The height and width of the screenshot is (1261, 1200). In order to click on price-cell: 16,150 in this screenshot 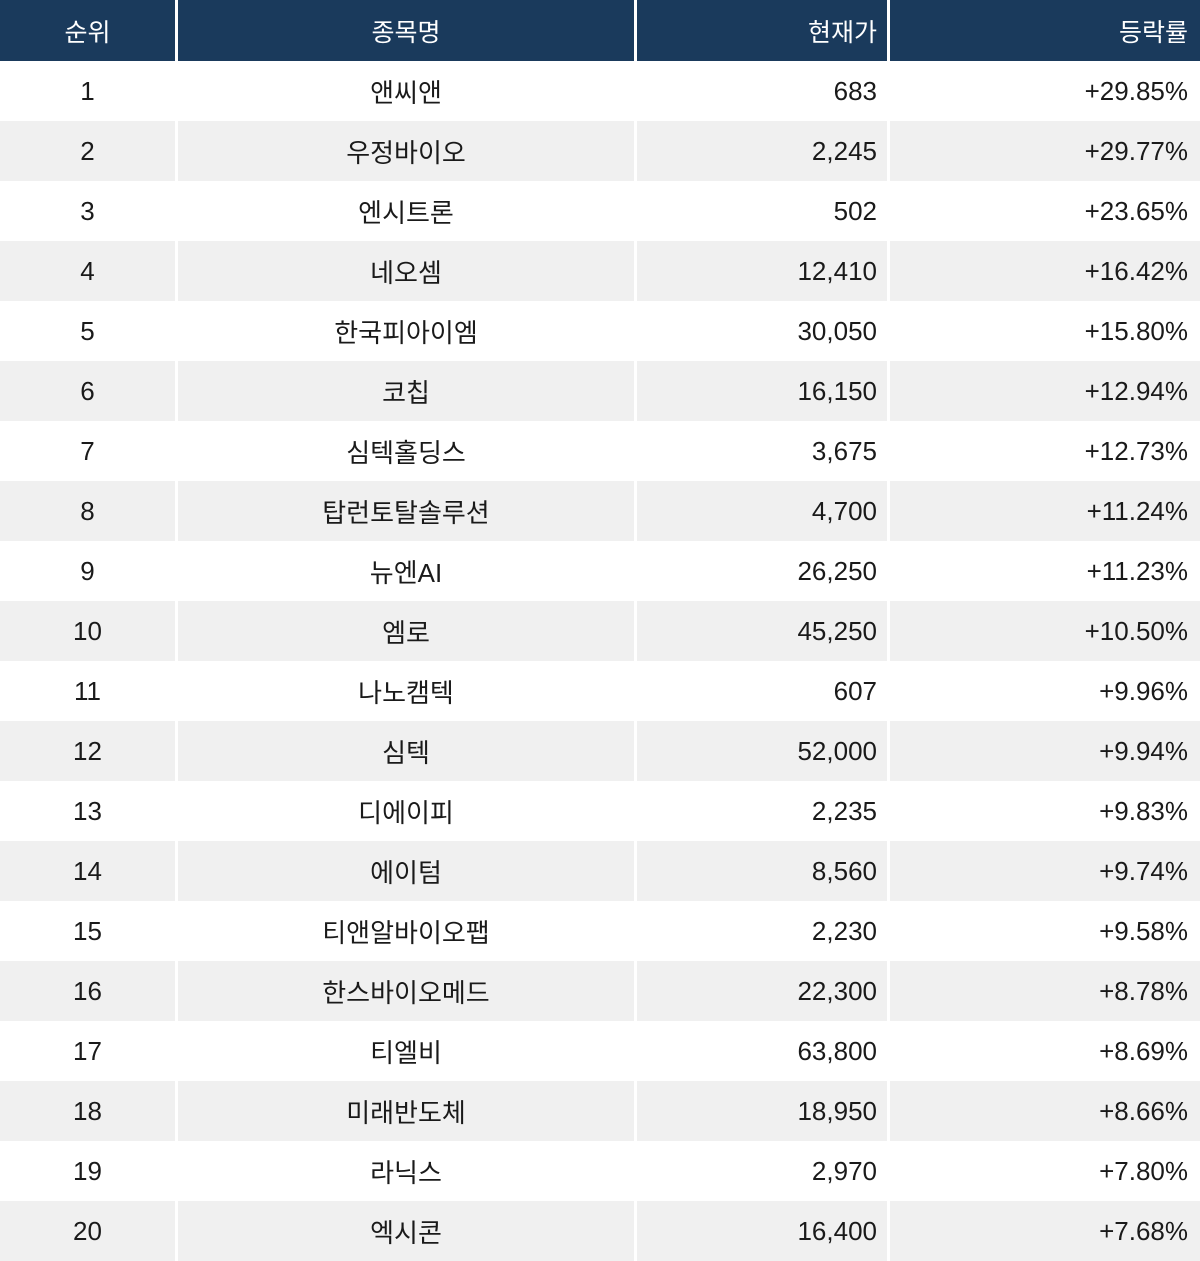, I will do `click(763, 391)`.